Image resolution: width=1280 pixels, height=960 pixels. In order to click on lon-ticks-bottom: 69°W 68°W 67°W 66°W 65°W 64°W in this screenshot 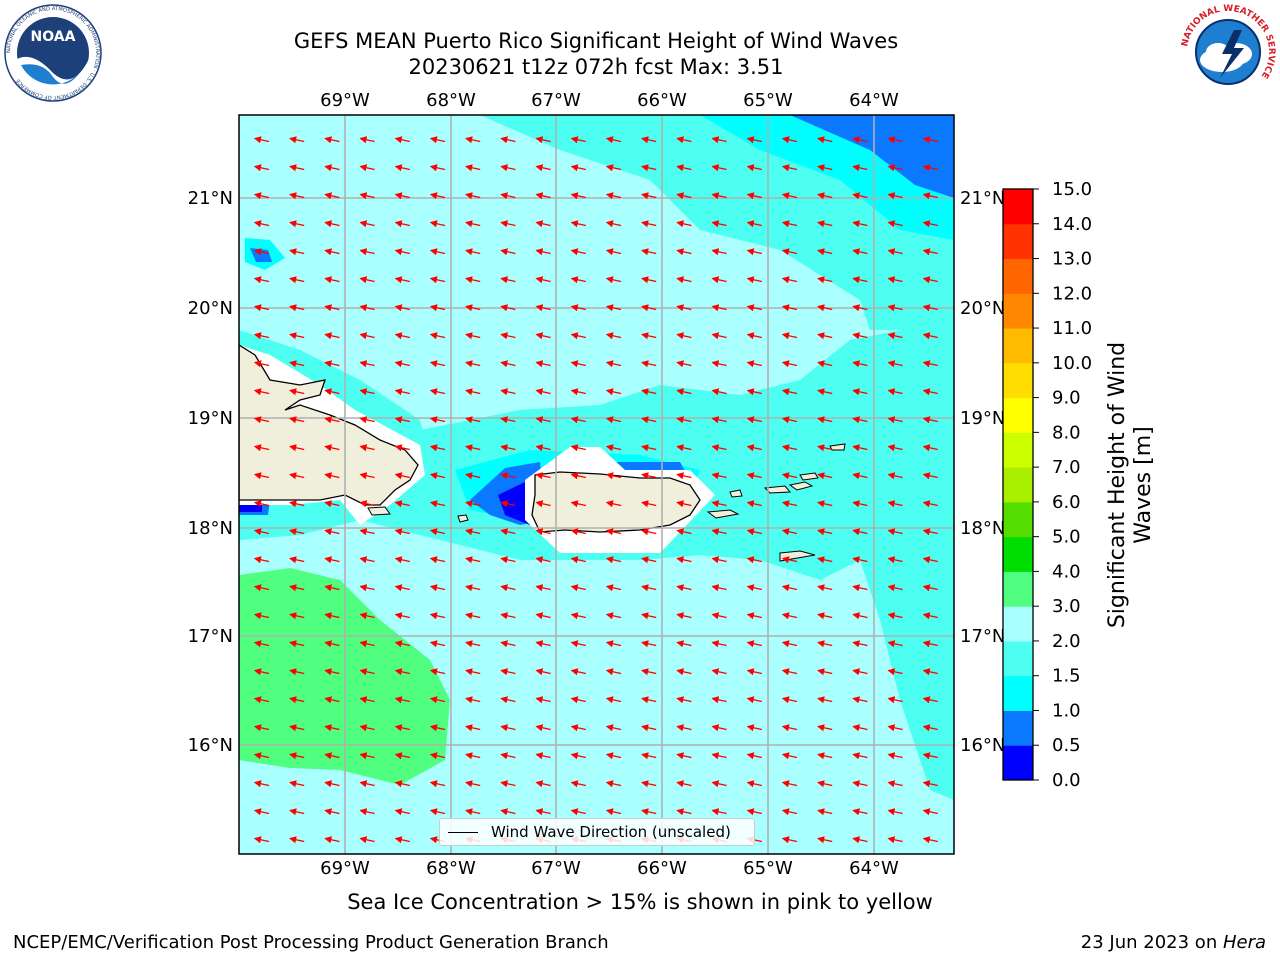, I will do `click(609, 868)`.